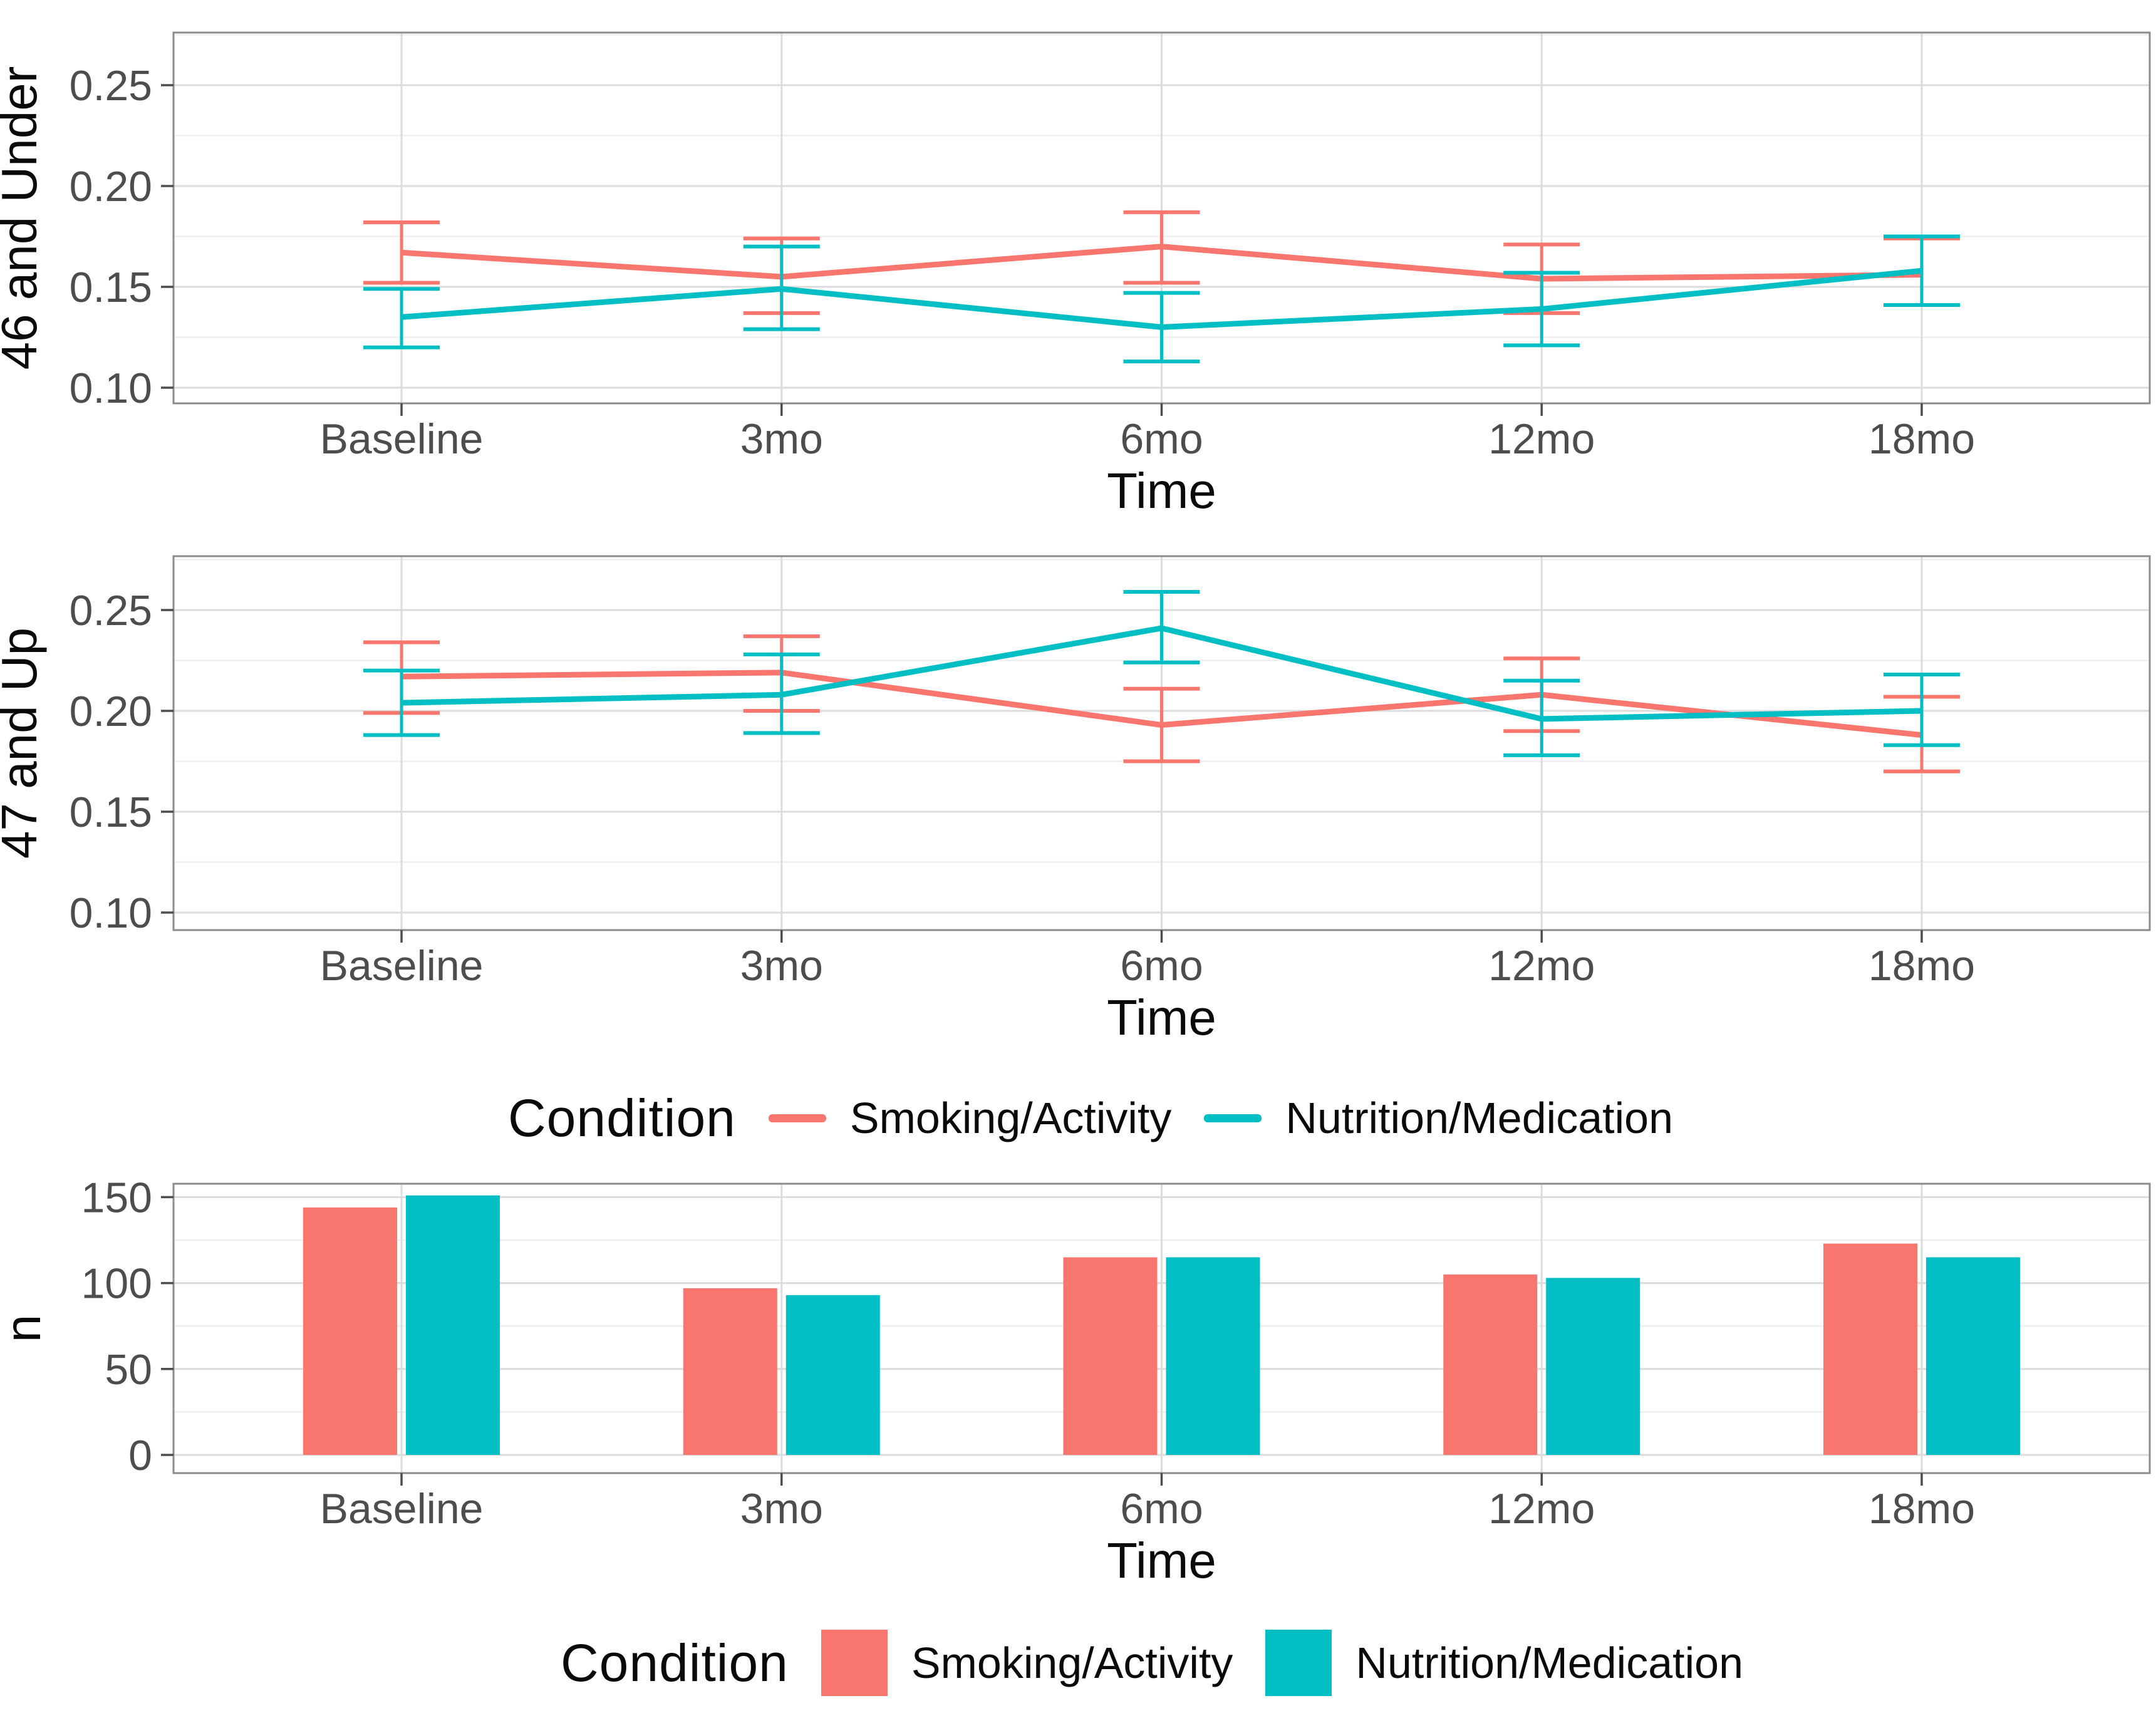  I want to click on smoking-activity-fill-swatch, so click(854, 1663).